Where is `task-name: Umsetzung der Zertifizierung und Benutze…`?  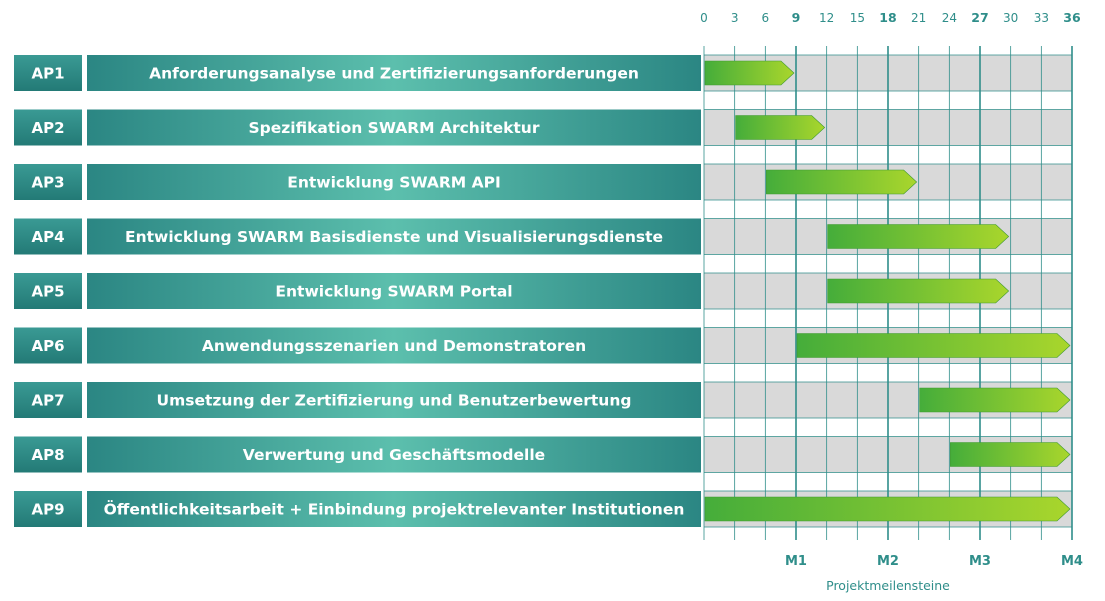 task-name: Umsetzung der Zertifizierung und Benutze… is located at coordinates (394, 401).